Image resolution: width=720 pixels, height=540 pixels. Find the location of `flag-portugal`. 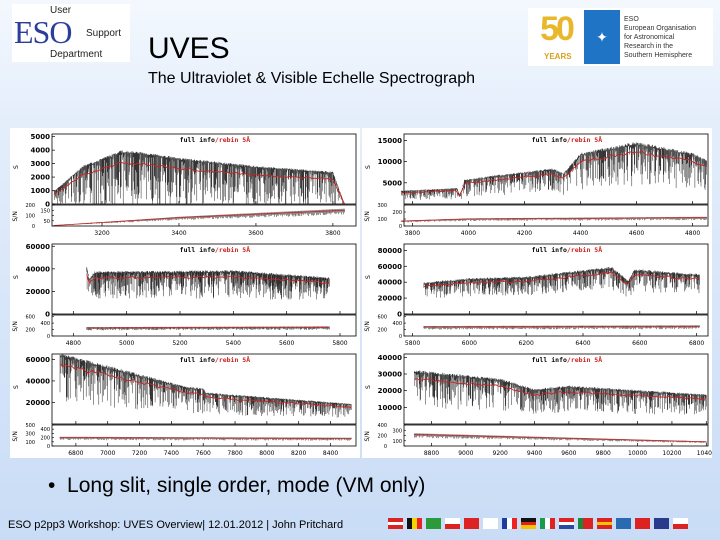

flag-portugal is located at coordinates (585, 523).